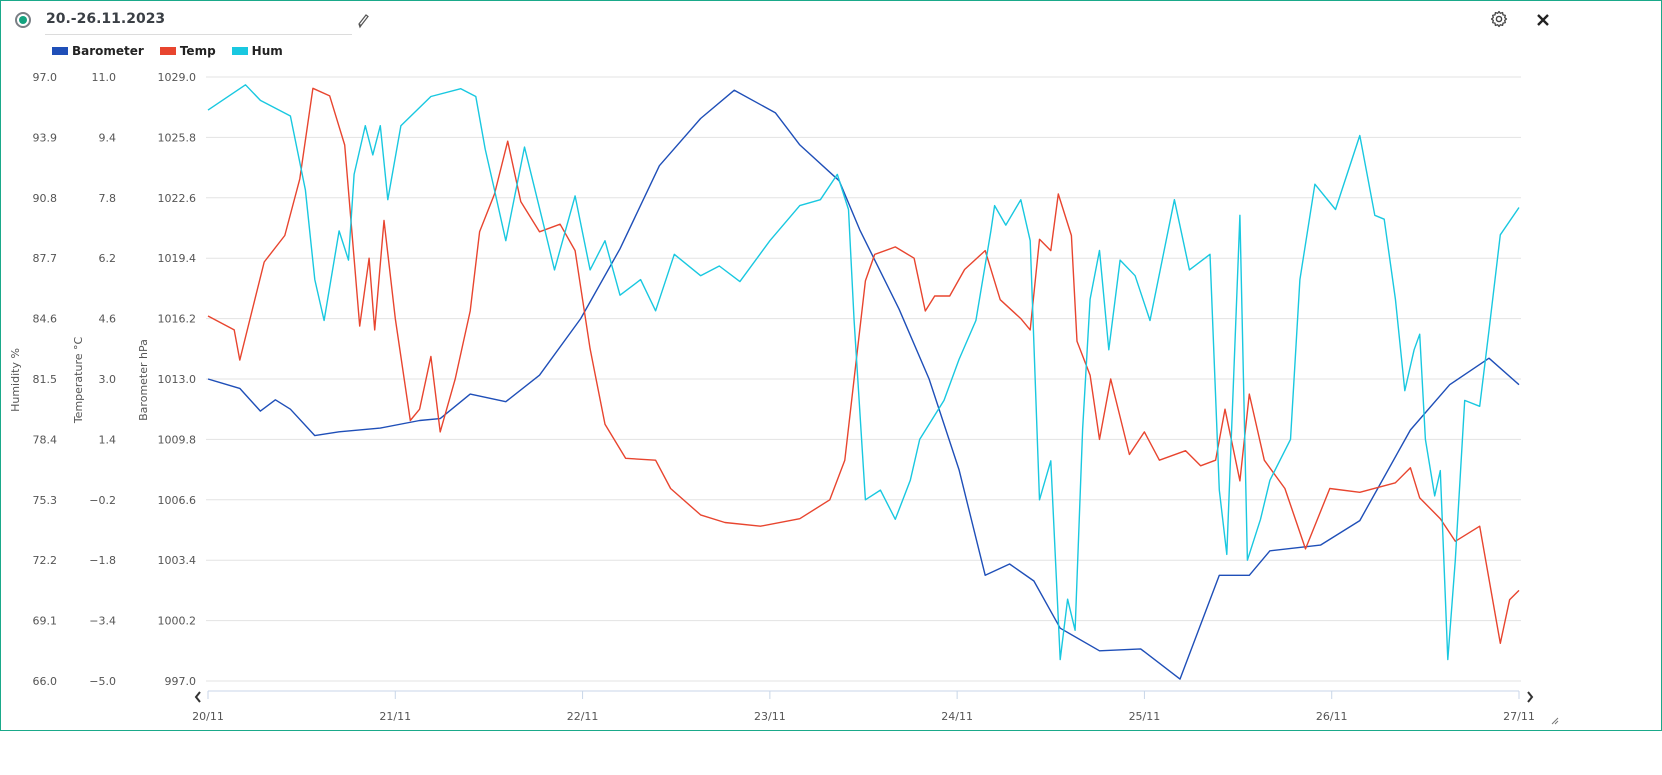 The image size is (1662, 775). Describe the element at coordinates (45, 621) in the screenshot. I see `y-tick-label-hum: 69.1` at that location.